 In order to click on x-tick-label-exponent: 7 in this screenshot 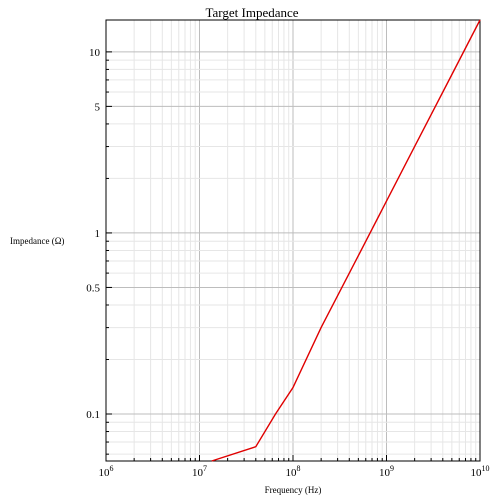, I will do `click(205, 468)`.